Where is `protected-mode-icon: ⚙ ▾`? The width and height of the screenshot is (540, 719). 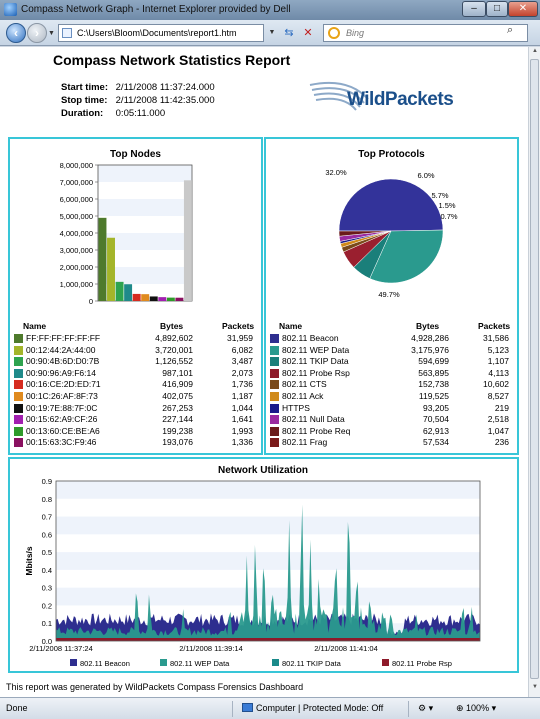 protected-mode-icon: ⚙ ▾ is located at coordinates (426, 708).